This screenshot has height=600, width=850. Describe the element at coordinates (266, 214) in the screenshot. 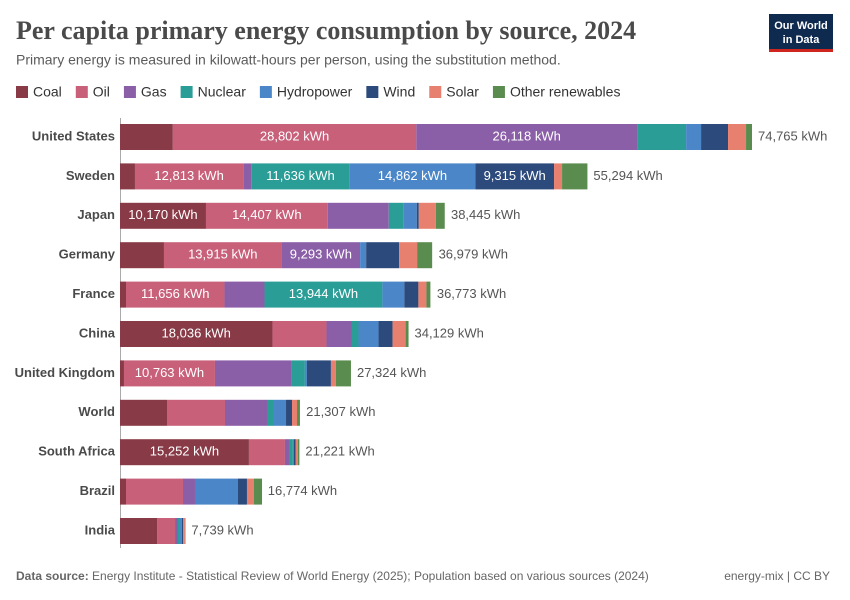

I see `segment-label: 14,407 kWh` at that location.